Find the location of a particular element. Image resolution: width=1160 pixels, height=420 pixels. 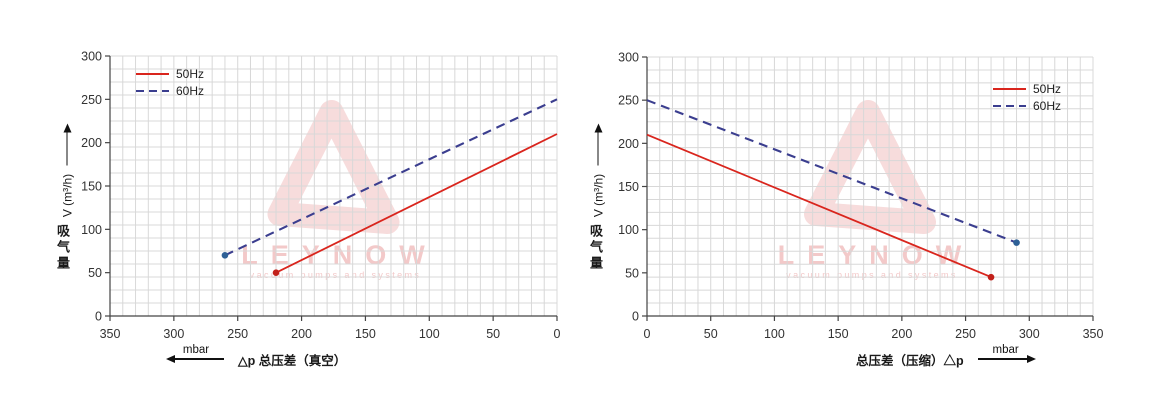

watermark-title: LEYNOW is located at coordinates (876, 255).